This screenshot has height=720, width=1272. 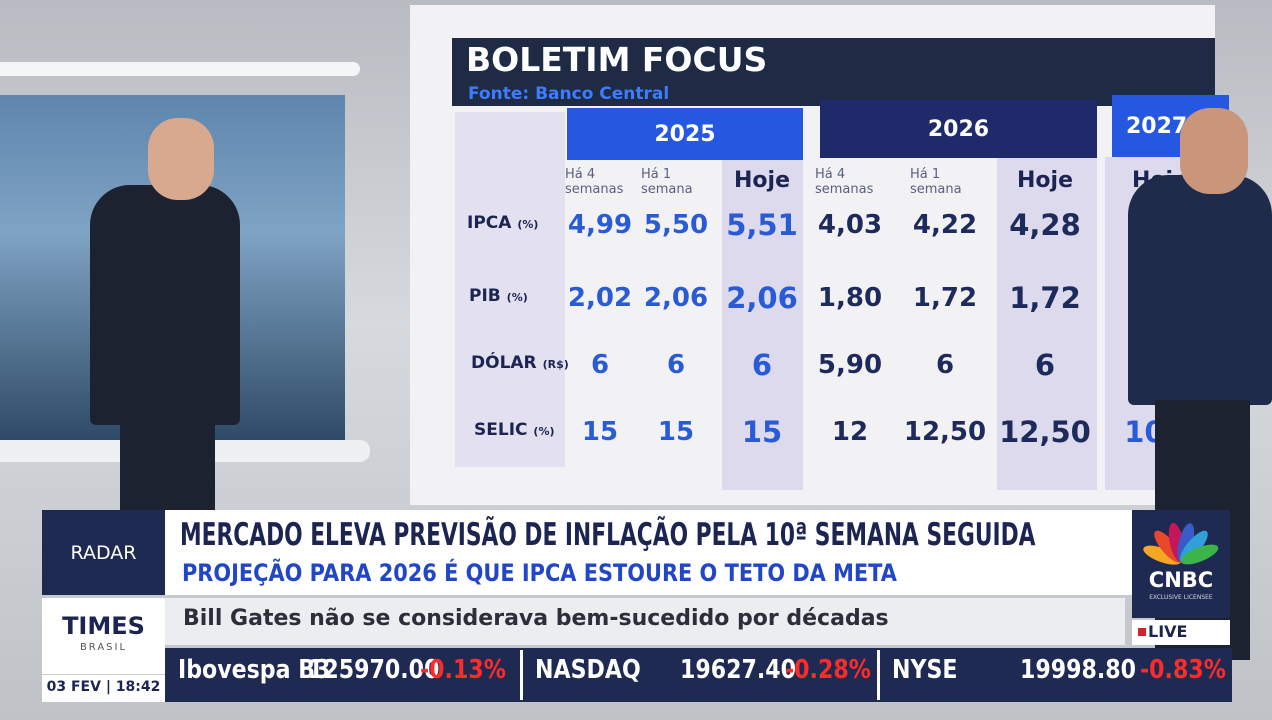 I want to click on date-time: 03 FEV | 18:42, so click(x=103, y=684).